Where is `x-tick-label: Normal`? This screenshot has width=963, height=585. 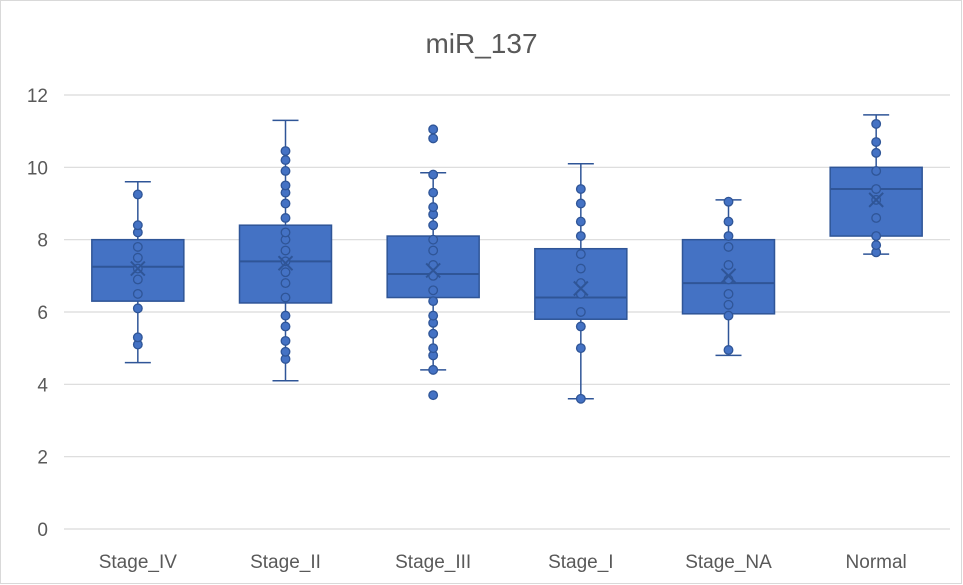 x-tick-label: Normal is located at coordinates (876, 562).